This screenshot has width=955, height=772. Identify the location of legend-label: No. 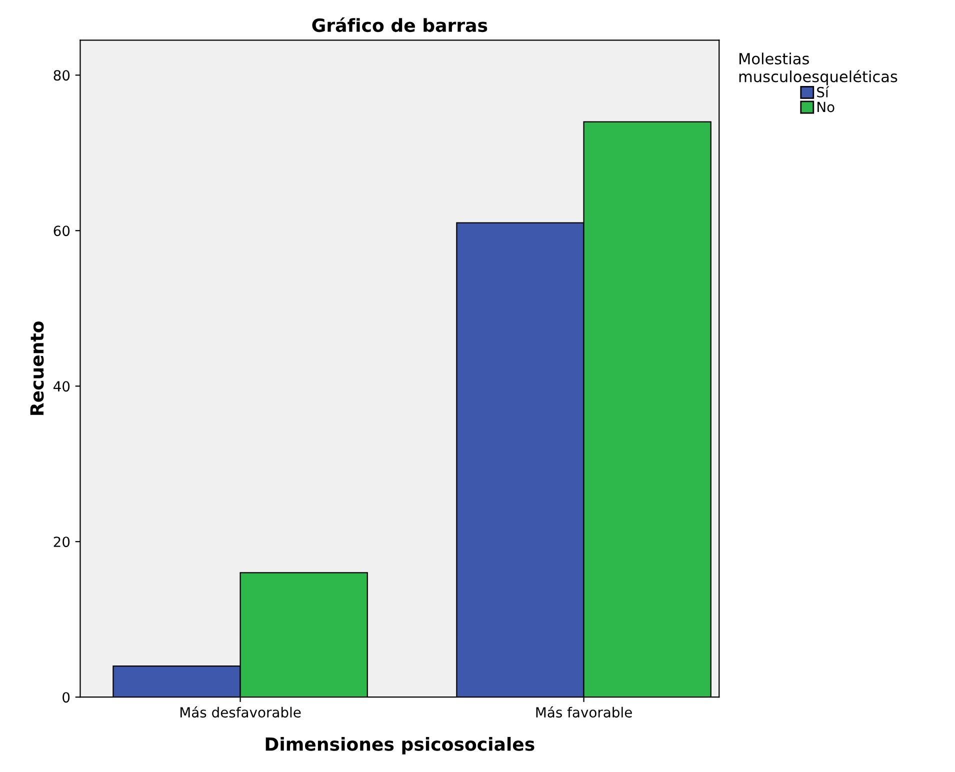
(826, 107).